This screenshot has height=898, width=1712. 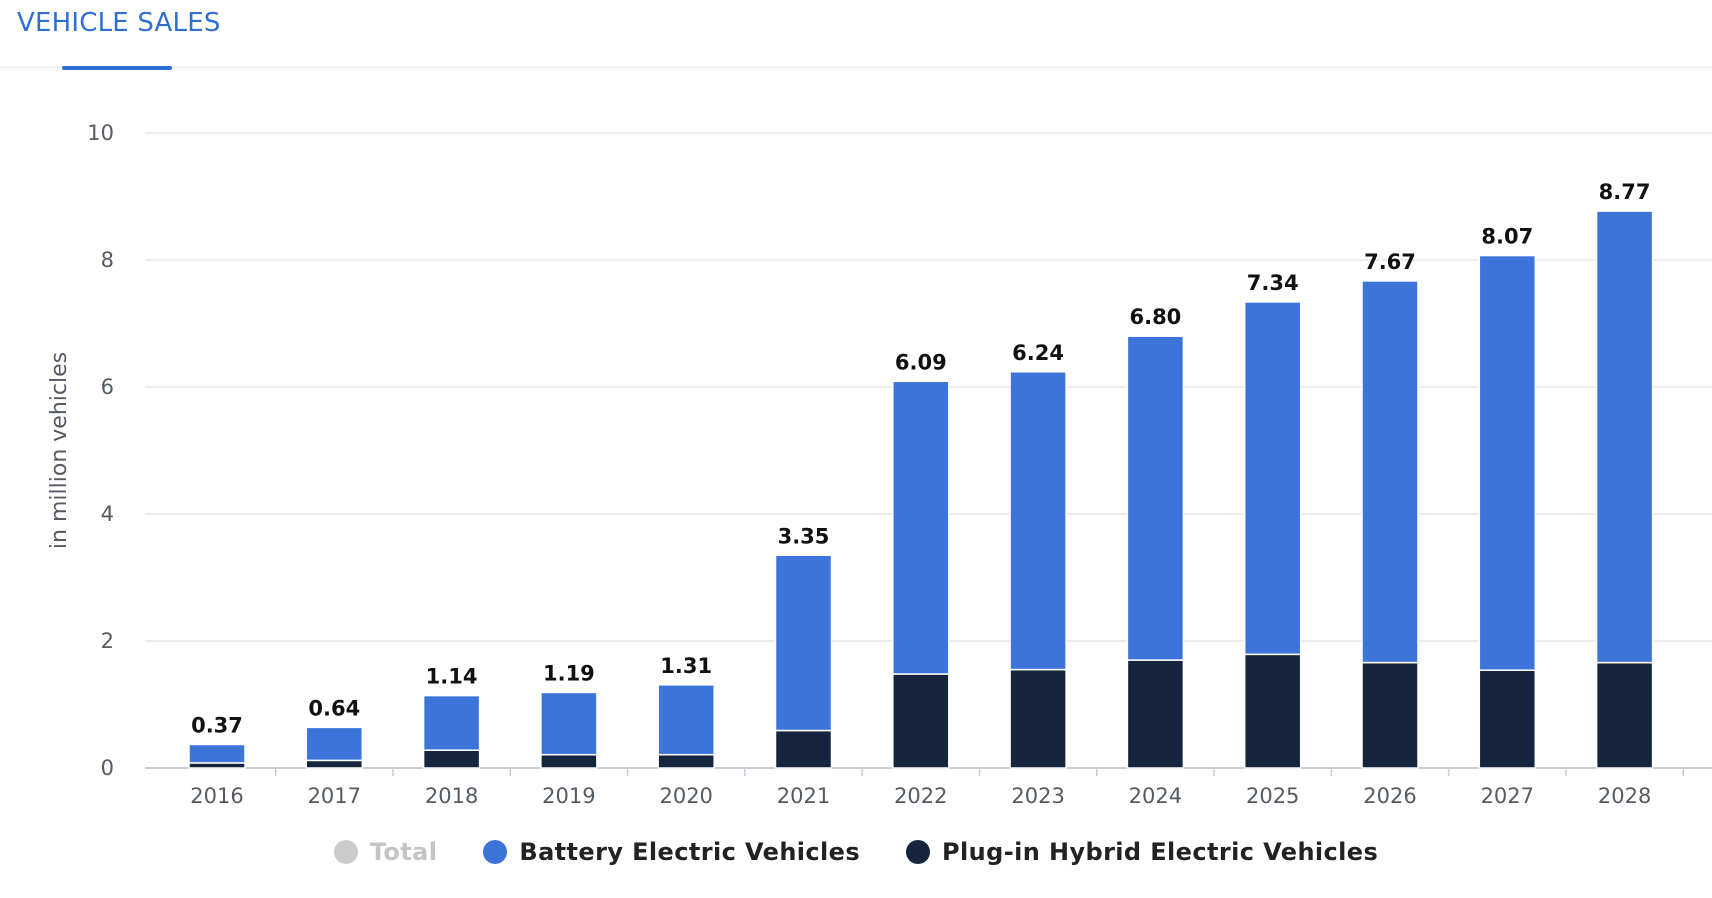 I want to click on total-data-label: 6.09, so click(x=921, y=362).